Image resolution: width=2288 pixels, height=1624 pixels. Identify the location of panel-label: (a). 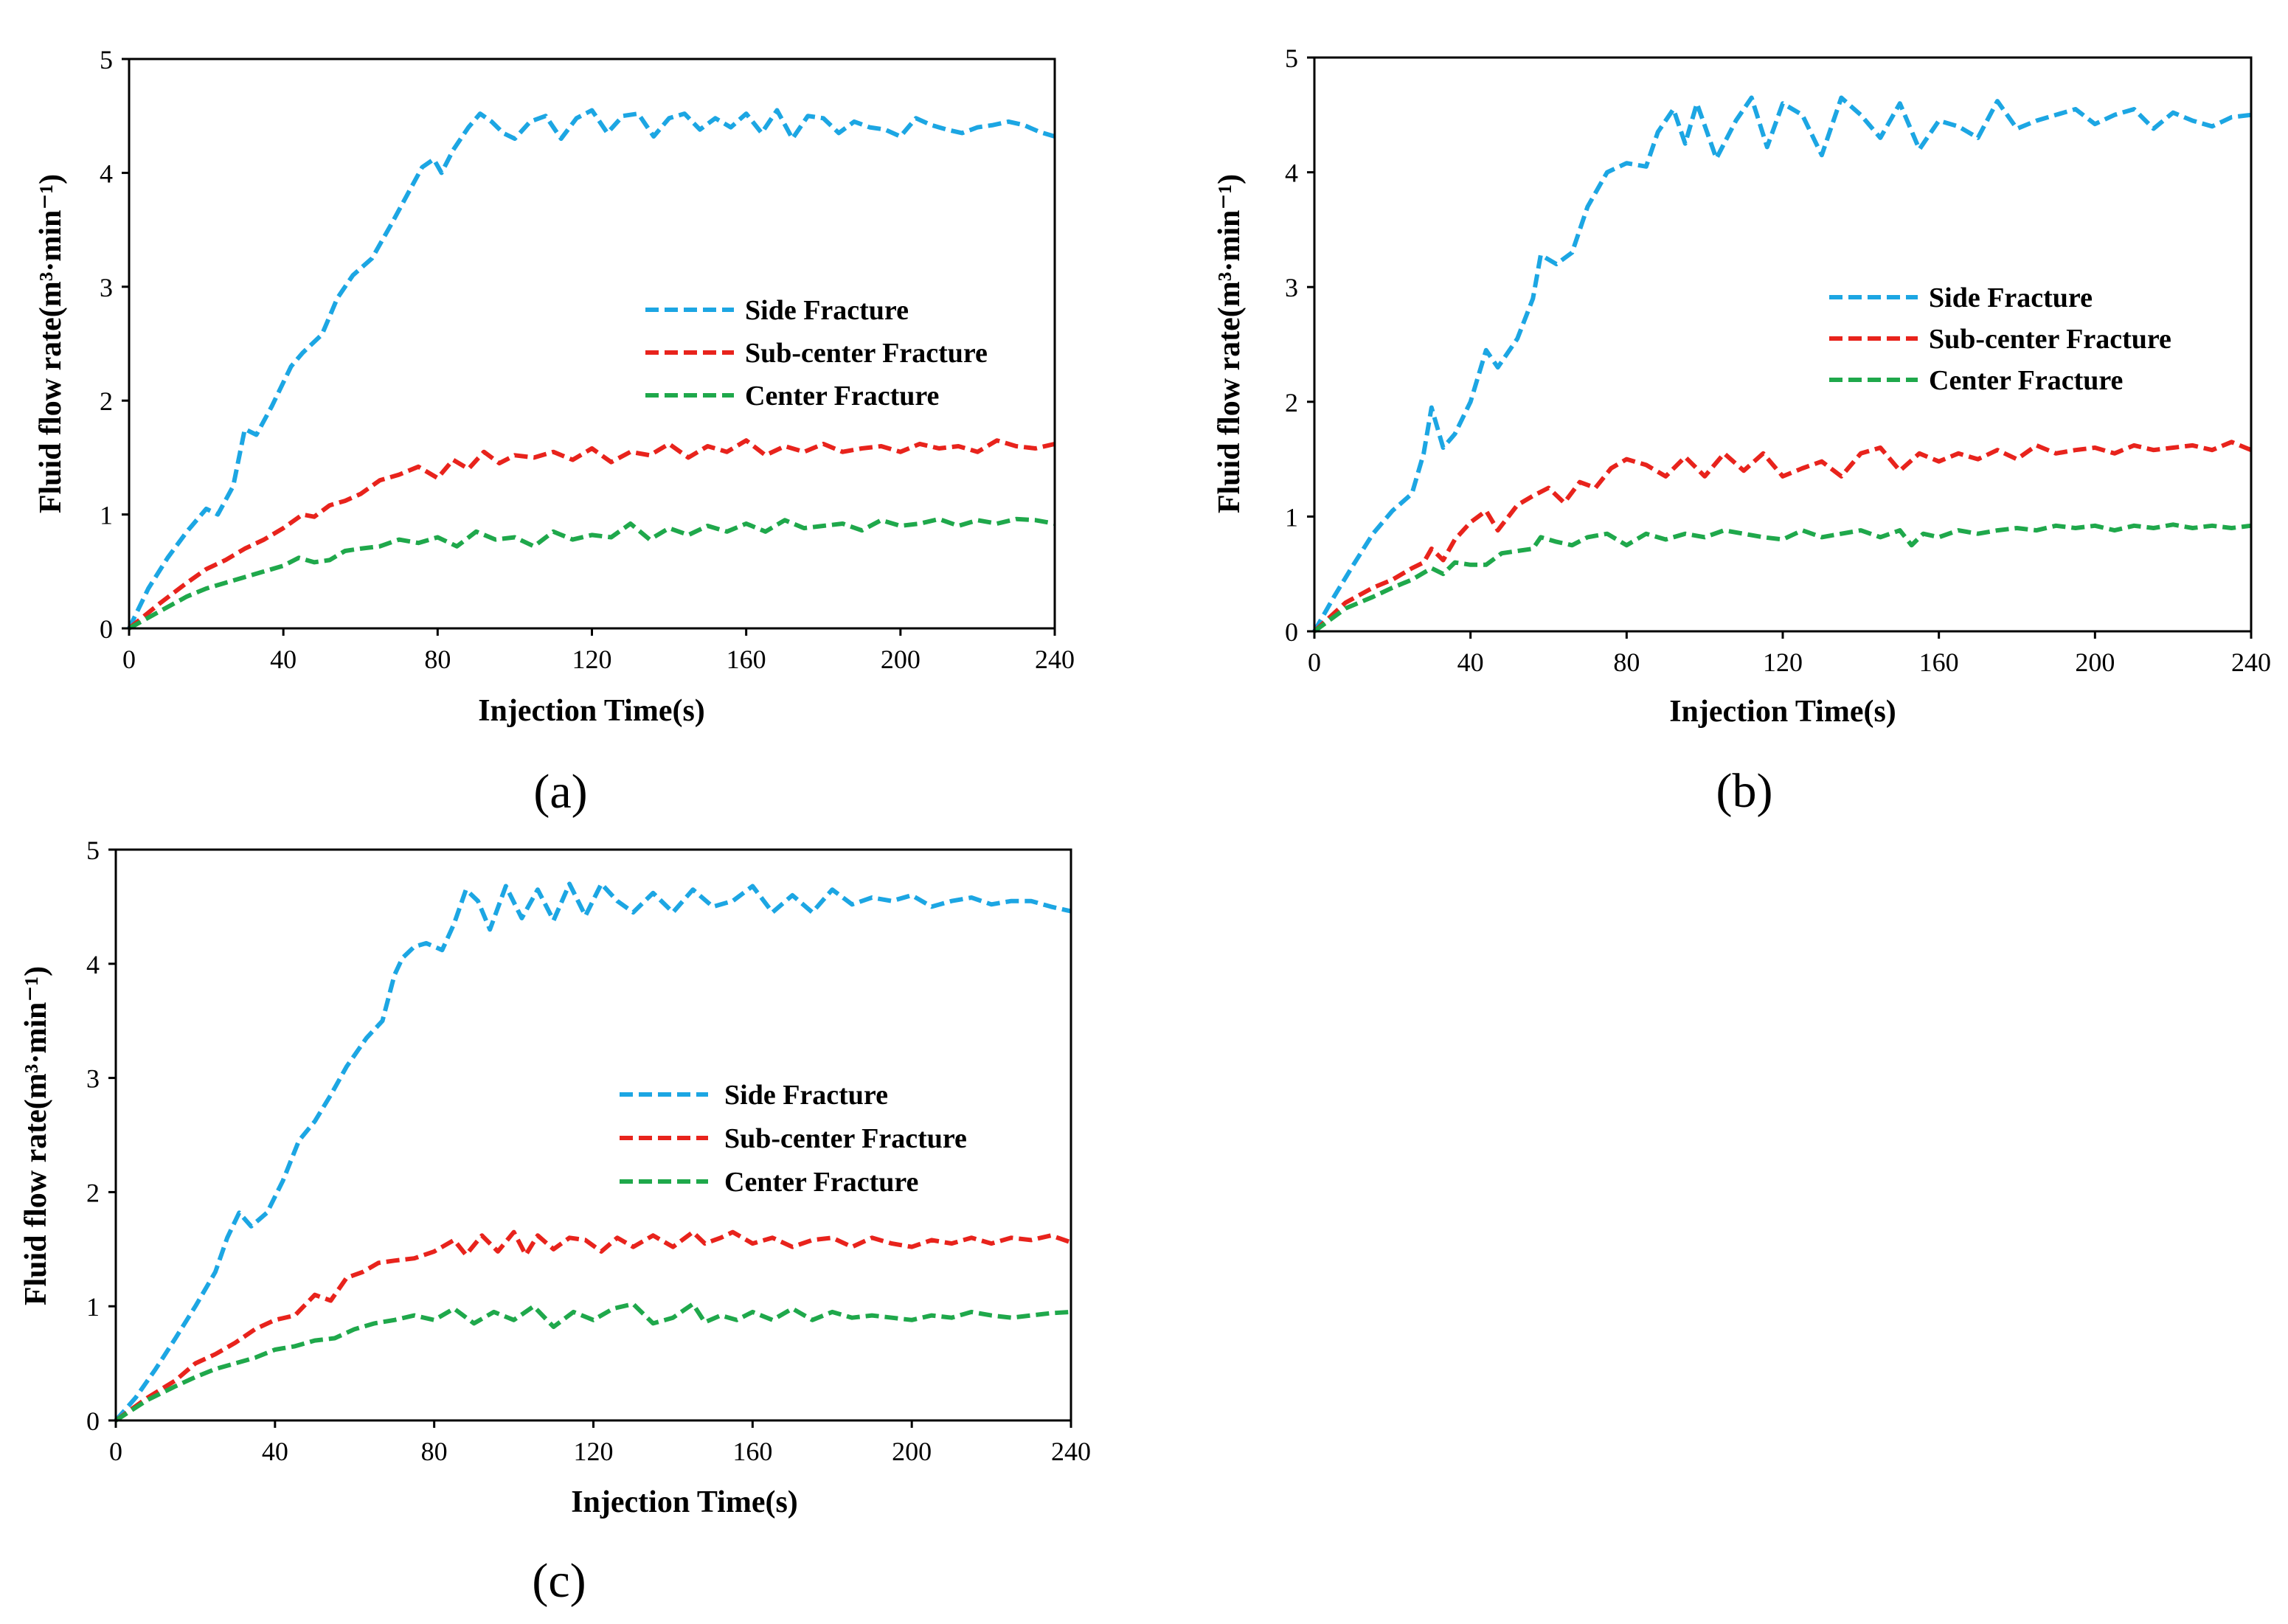
(560, 792).